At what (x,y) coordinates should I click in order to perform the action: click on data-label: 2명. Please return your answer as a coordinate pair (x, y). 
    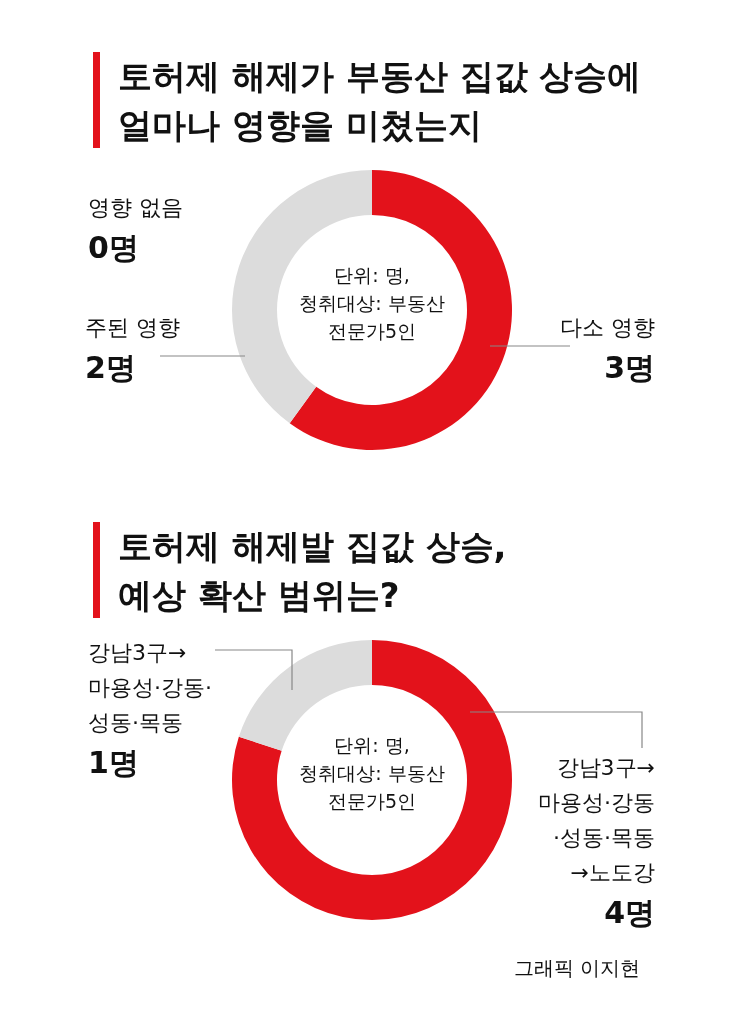
    Looking at the image, I should click on (110, 367).